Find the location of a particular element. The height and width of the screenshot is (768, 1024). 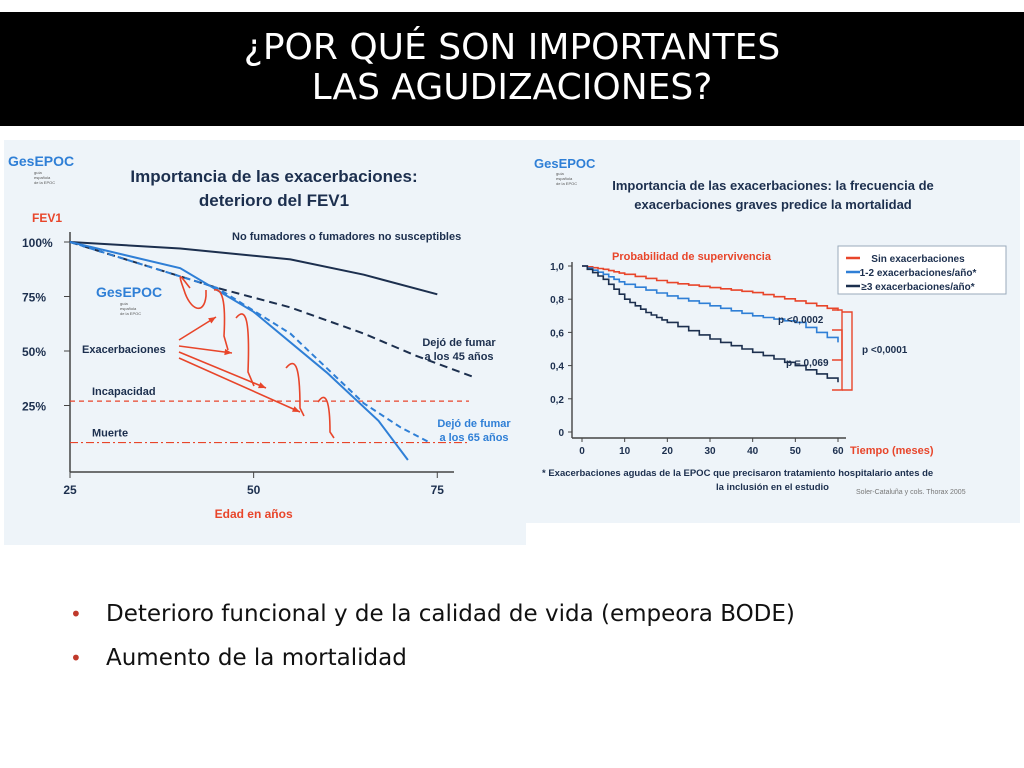

incapacity-label: Incapacidad is located at coordinates (124, 392).